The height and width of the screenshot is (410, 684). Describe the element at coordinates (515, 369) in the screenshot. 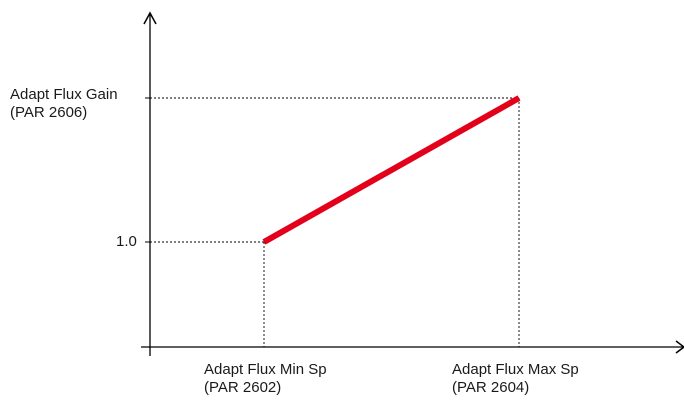

I see `x-label-max-sp-name: Adapt Flux Max Sp` at that location.